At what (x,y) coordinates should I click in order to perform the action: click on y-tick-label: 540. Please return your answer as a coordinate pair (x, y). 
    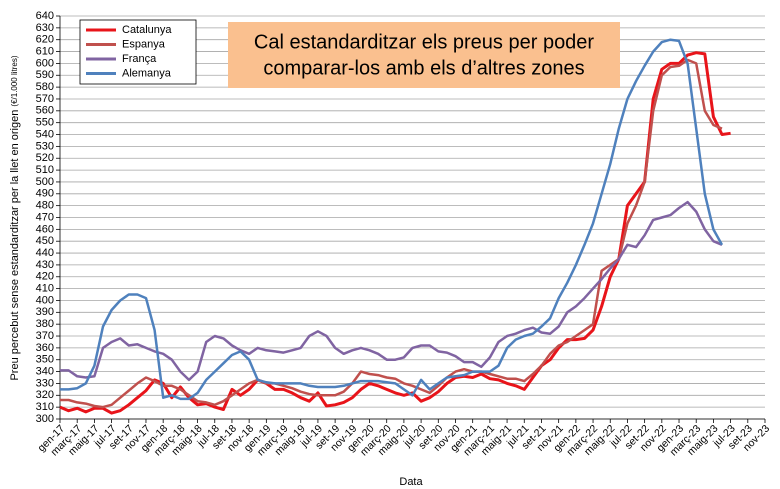
    Looking at the image, I should click on (45, 134).